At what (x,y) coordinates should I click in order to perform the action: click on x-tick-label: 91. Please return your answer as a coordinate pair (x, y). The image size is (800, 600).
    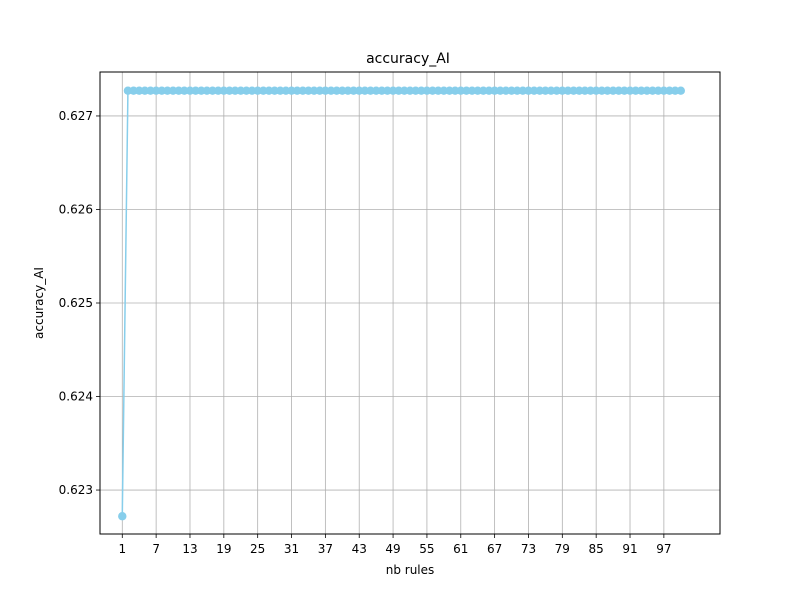
    Looking at the image, I should click on (629, 549).